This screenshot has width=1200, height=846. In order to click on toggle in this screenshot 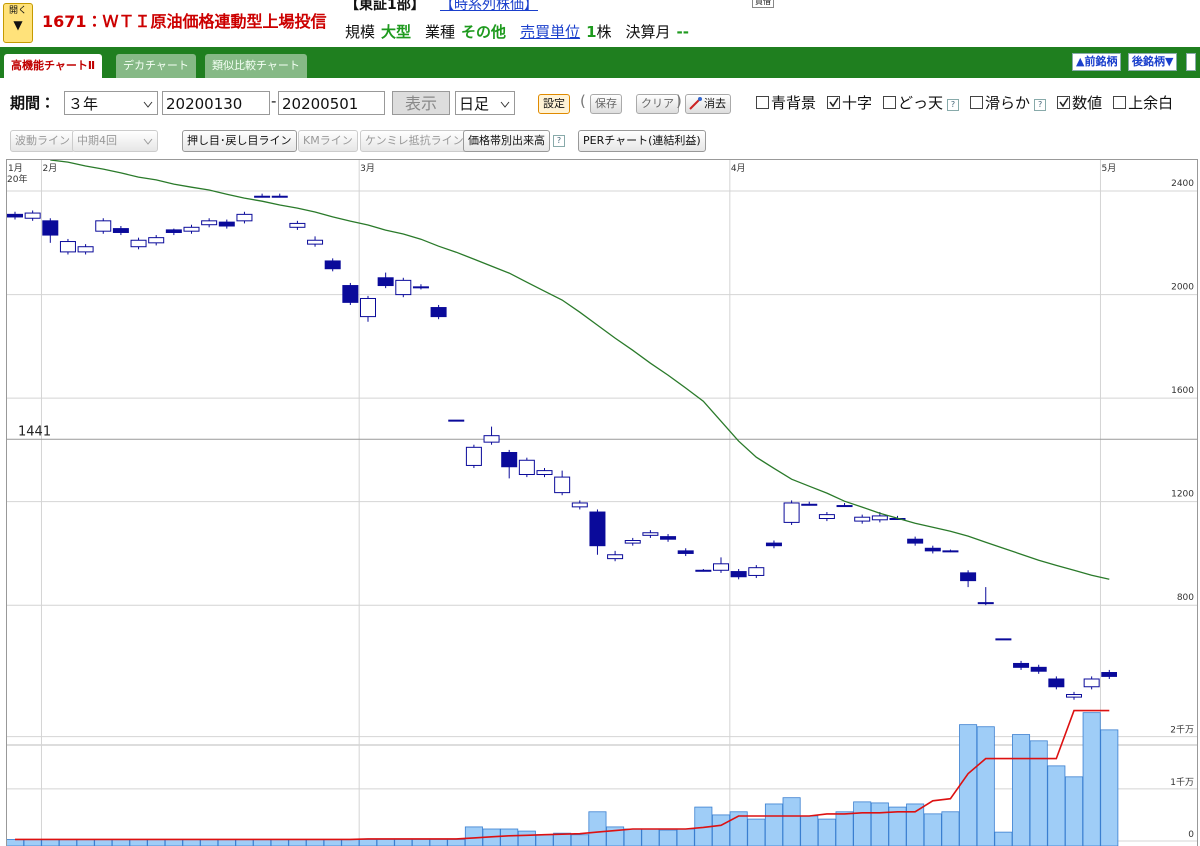, I will do `click(1191, 62)`.